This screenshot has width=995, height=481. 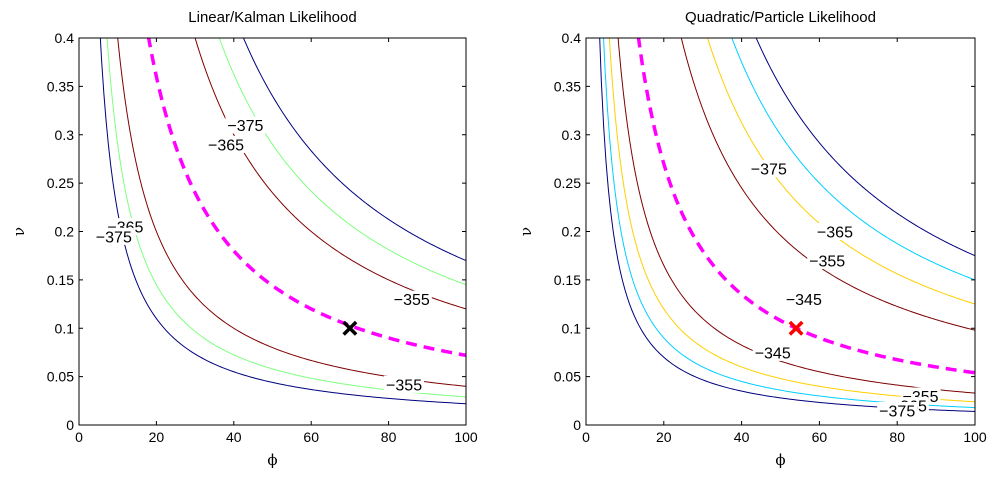 I want to click on chart-title: Quadratic/Particle Likelihood, so click(x=780, y=17).